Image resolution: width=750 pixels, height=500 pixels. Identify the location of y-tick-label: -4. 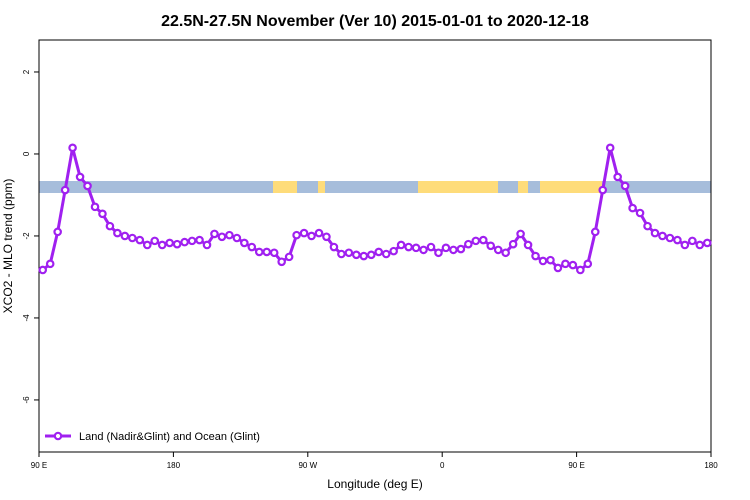
(26, 318).